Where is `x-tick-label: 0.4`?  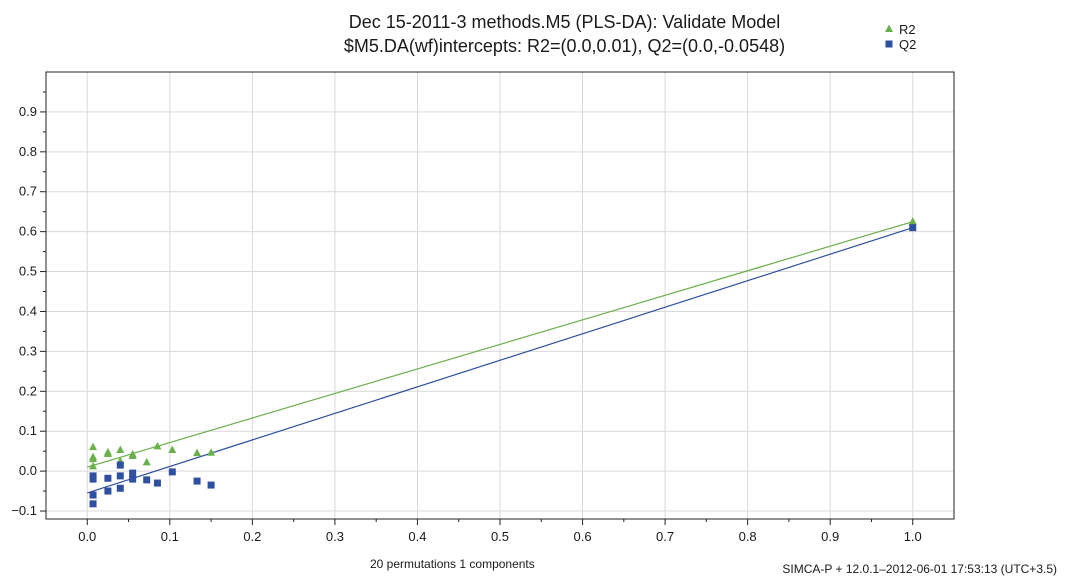 x-tick-label: 0.4 is located at coordinates (417, 536).